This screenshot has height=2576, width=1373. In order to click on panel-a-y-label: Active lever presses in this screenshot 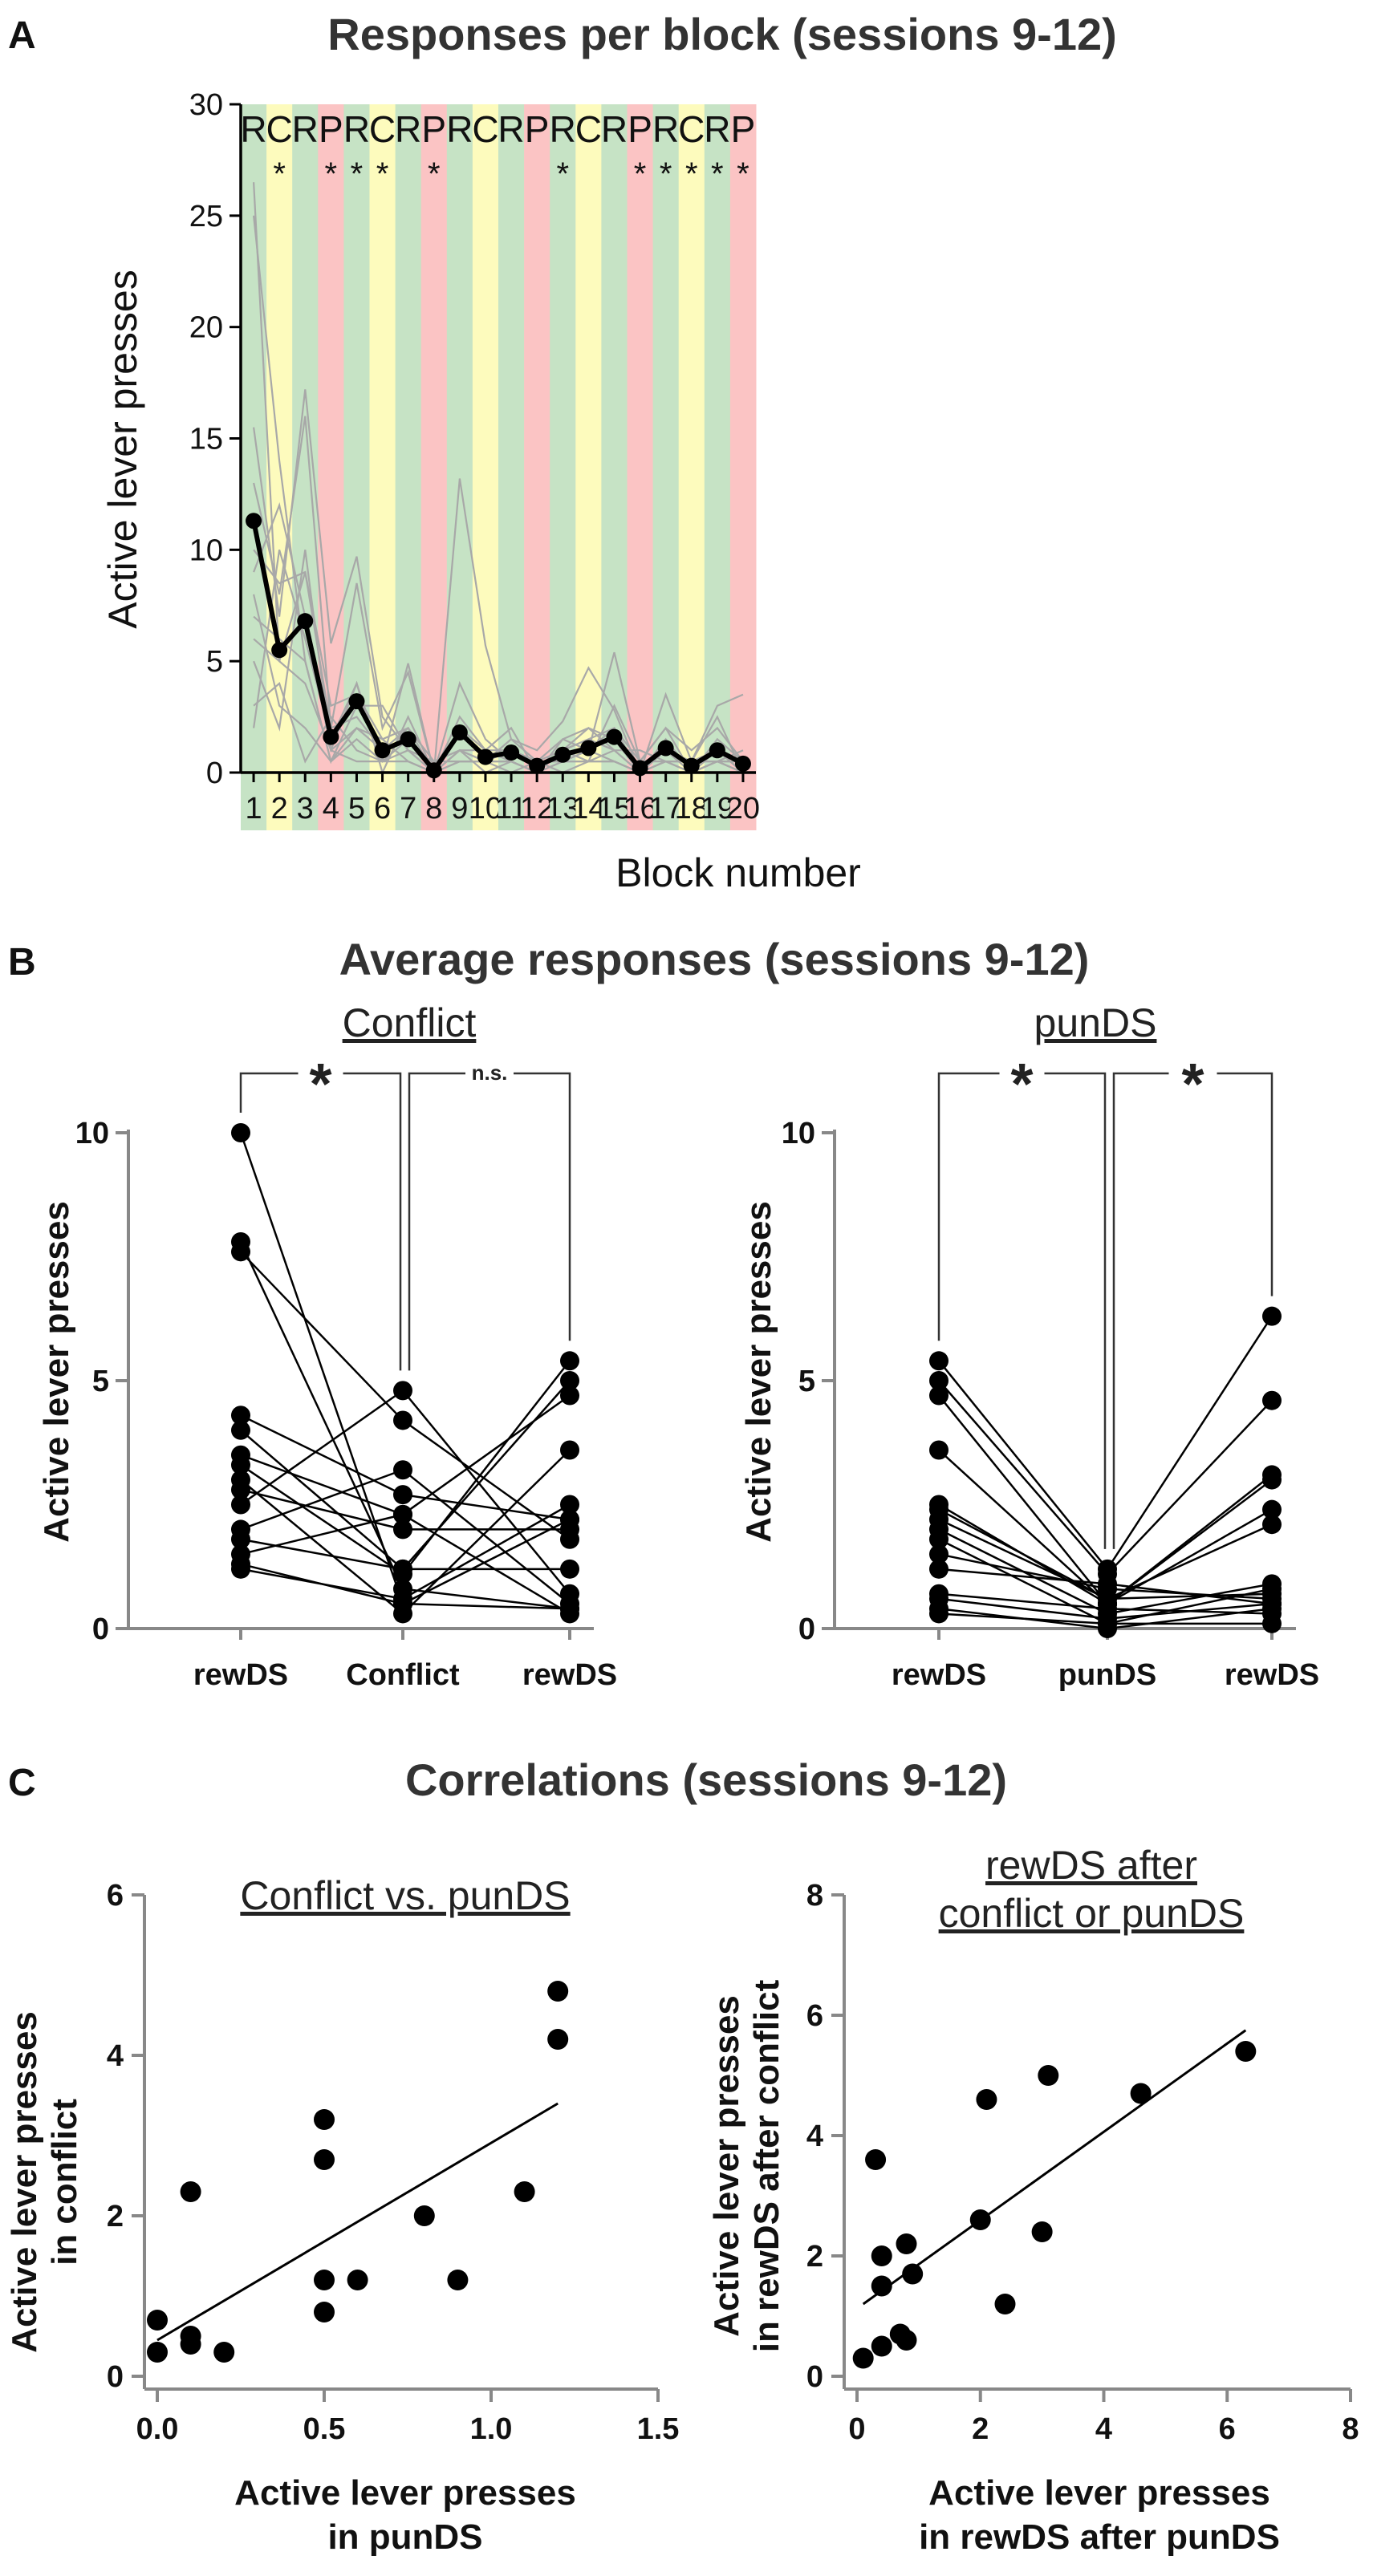, I will do `click(122, 449)`.